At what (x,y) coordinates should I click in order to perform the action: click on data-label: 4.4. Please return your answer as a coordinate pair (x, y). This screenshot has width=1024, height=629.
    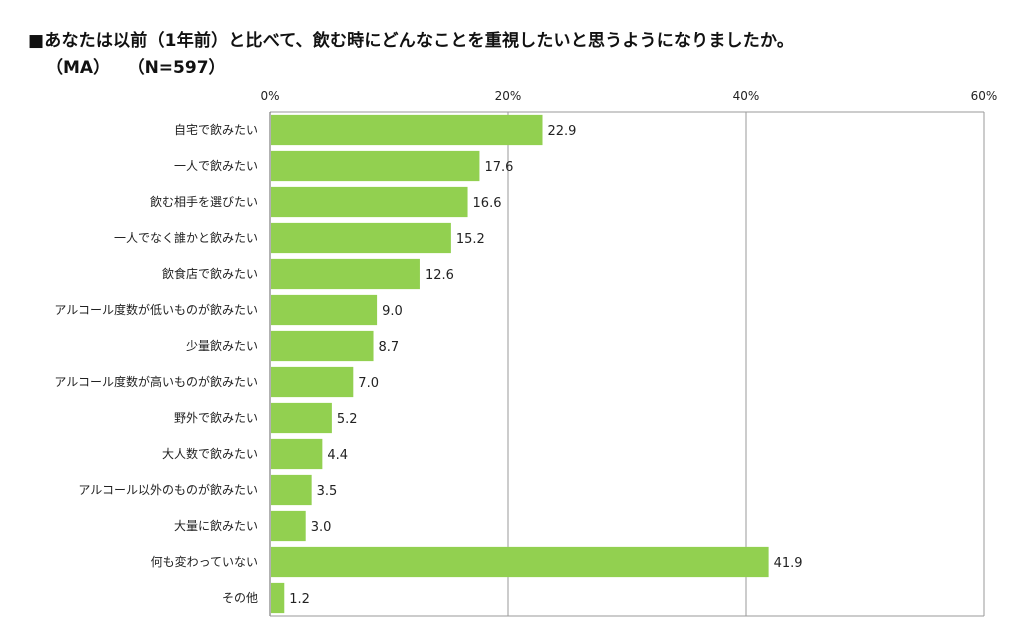
    Looking at the image, I should click on (337, 455).